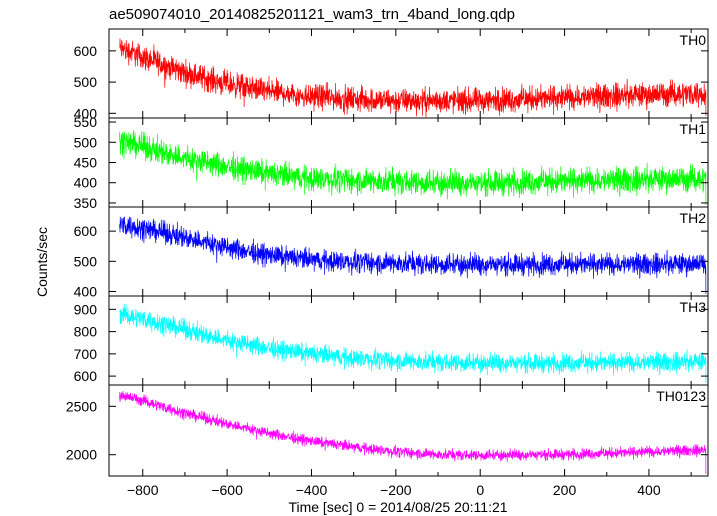 This screenshot has width=717, height=516. I want to click on y-tick-label: 2000, so click(81, 455).